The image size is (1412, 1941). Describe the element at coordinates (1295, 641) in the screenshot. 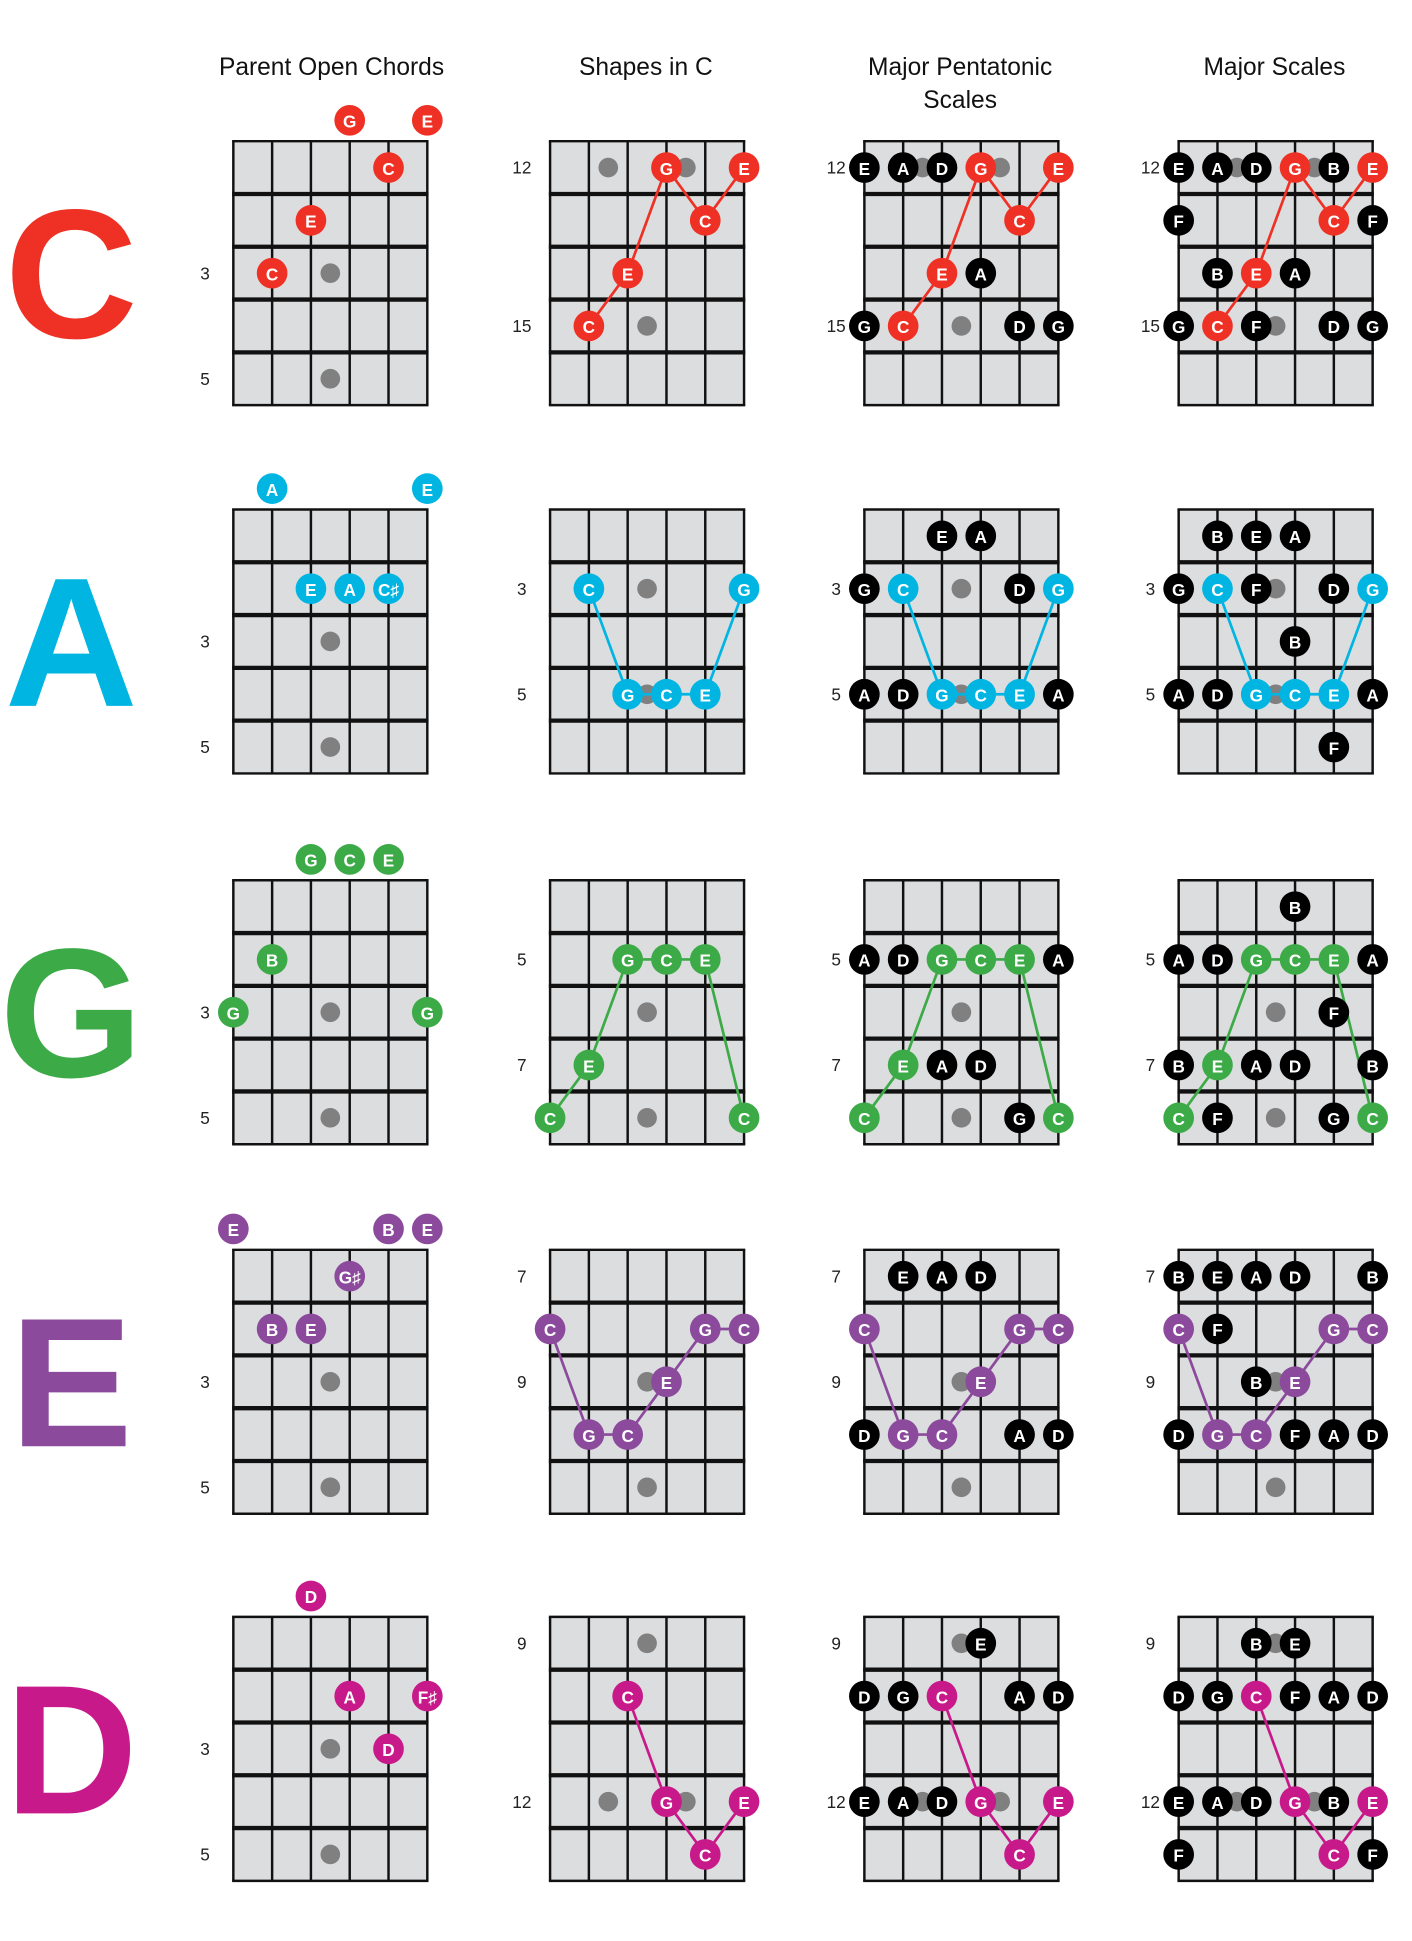

I see `scale-note: B` at that location.